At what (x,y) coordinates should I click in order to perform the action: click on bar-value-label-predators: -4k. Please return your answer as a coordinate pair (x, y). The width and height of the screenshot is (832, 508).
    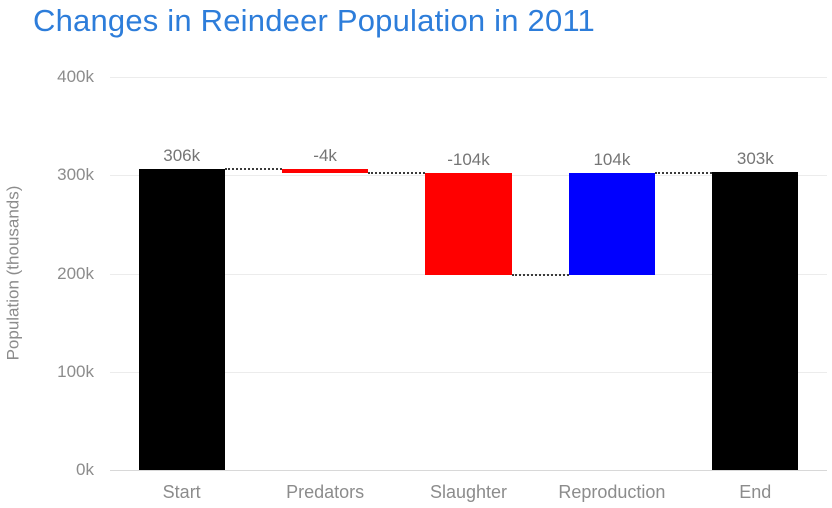
    Looking at the image, I should click on (325, 156).